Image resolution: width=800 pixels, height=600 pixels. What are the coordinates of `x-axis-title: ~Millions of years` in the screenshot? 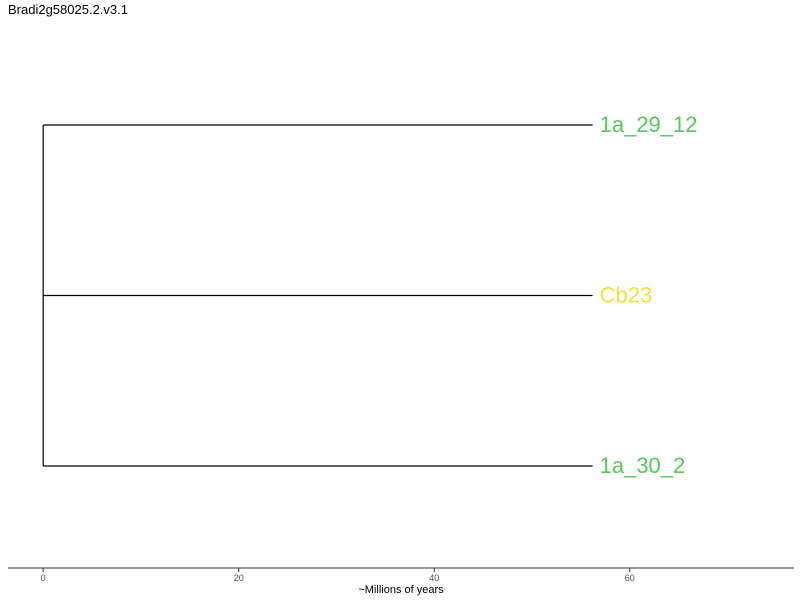 It's located at (401, 590).